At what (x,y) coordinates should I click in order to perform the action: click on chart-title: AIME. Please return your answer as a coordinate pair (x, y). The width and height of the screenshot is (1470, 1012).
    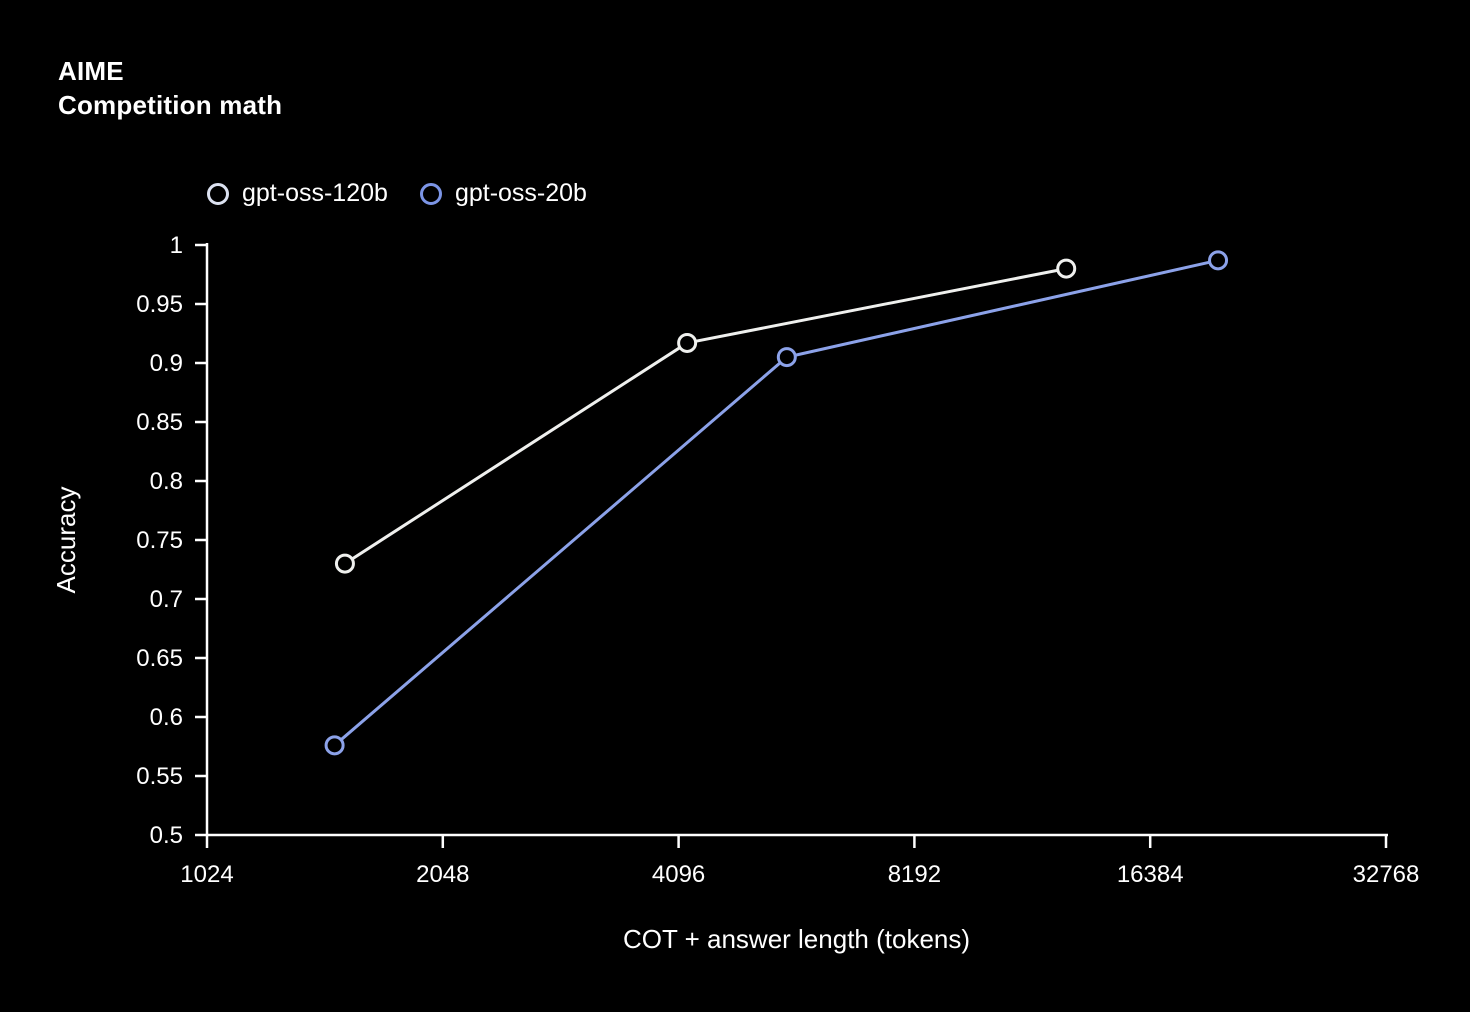
    Looking at the image, I should click on (91, 71).